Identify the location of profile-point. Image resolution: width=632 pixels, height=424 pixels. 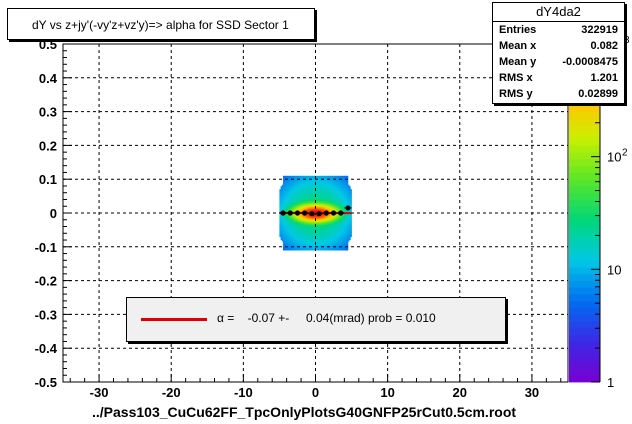
(290, 213).